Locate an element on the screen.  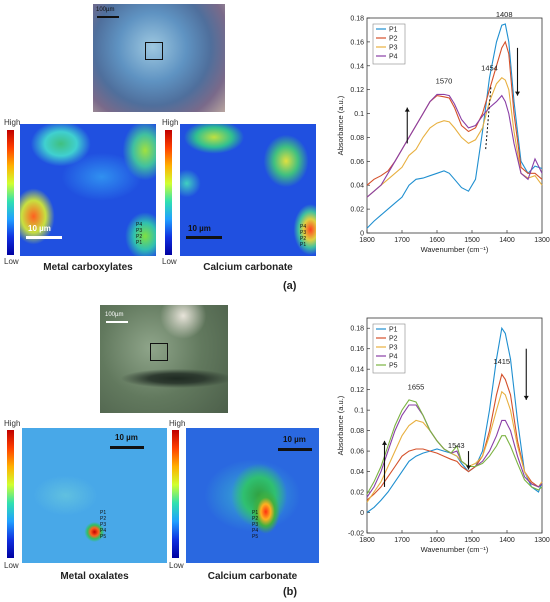
peak-annotation: 1655 is located at coordinates (416, 387).